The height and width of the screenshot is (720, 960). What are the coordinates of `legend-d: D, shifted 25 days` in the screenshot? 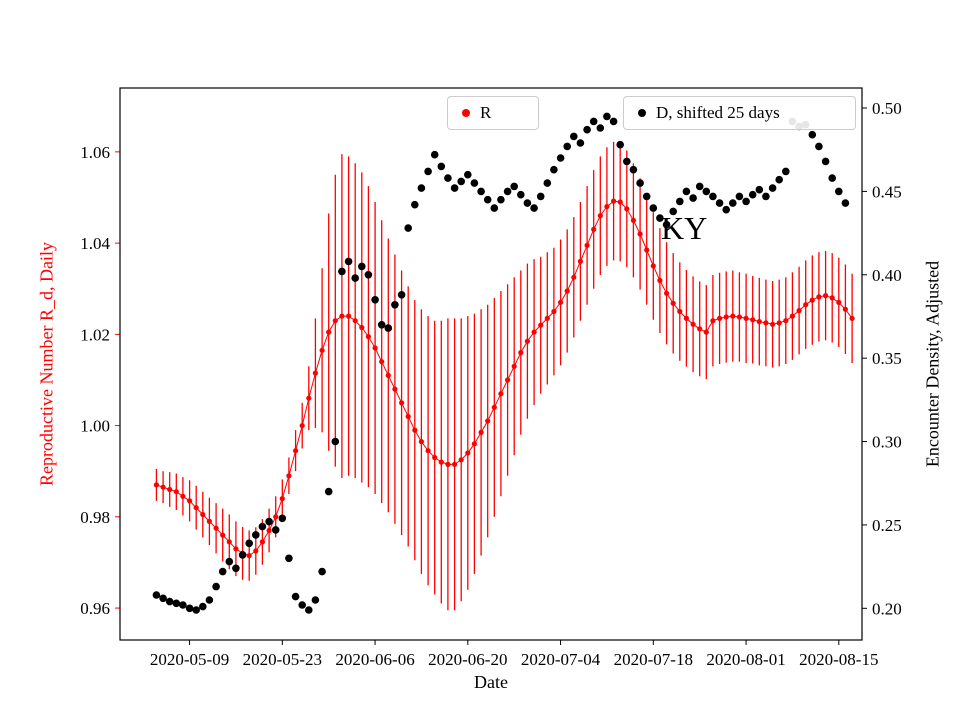 It's located at (739, 113).